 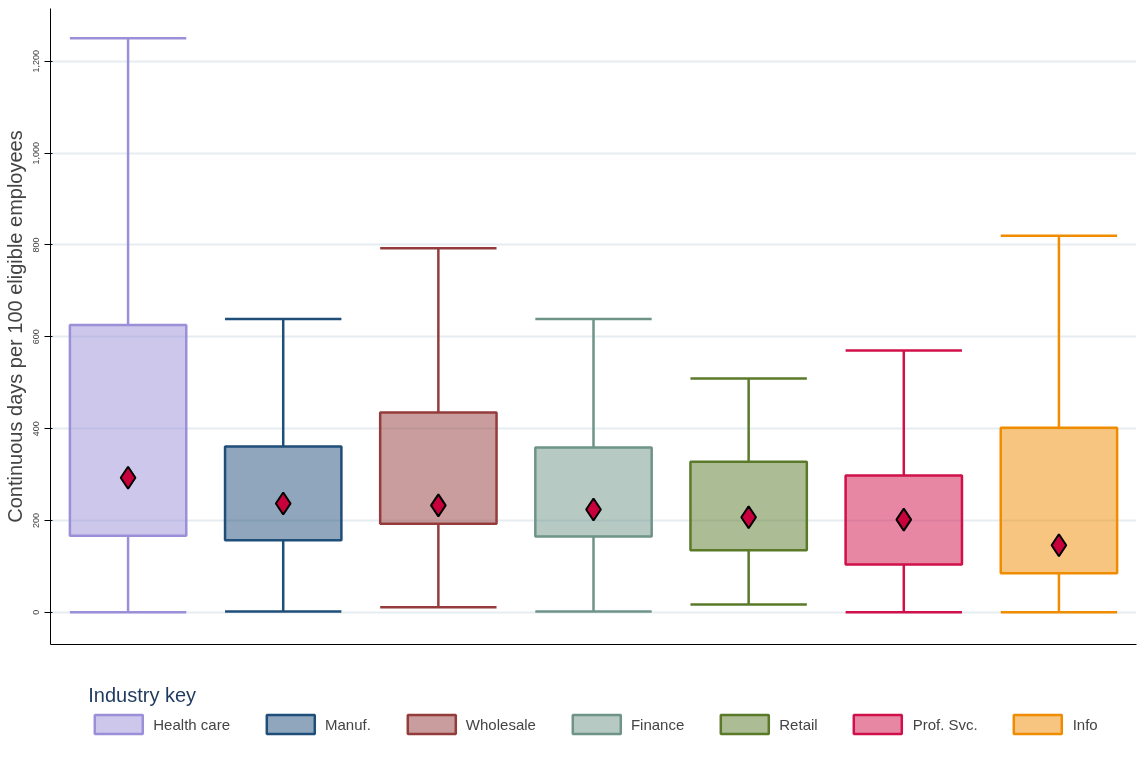 I want to click on legend-label: Info, so click(x=1085, y=724).